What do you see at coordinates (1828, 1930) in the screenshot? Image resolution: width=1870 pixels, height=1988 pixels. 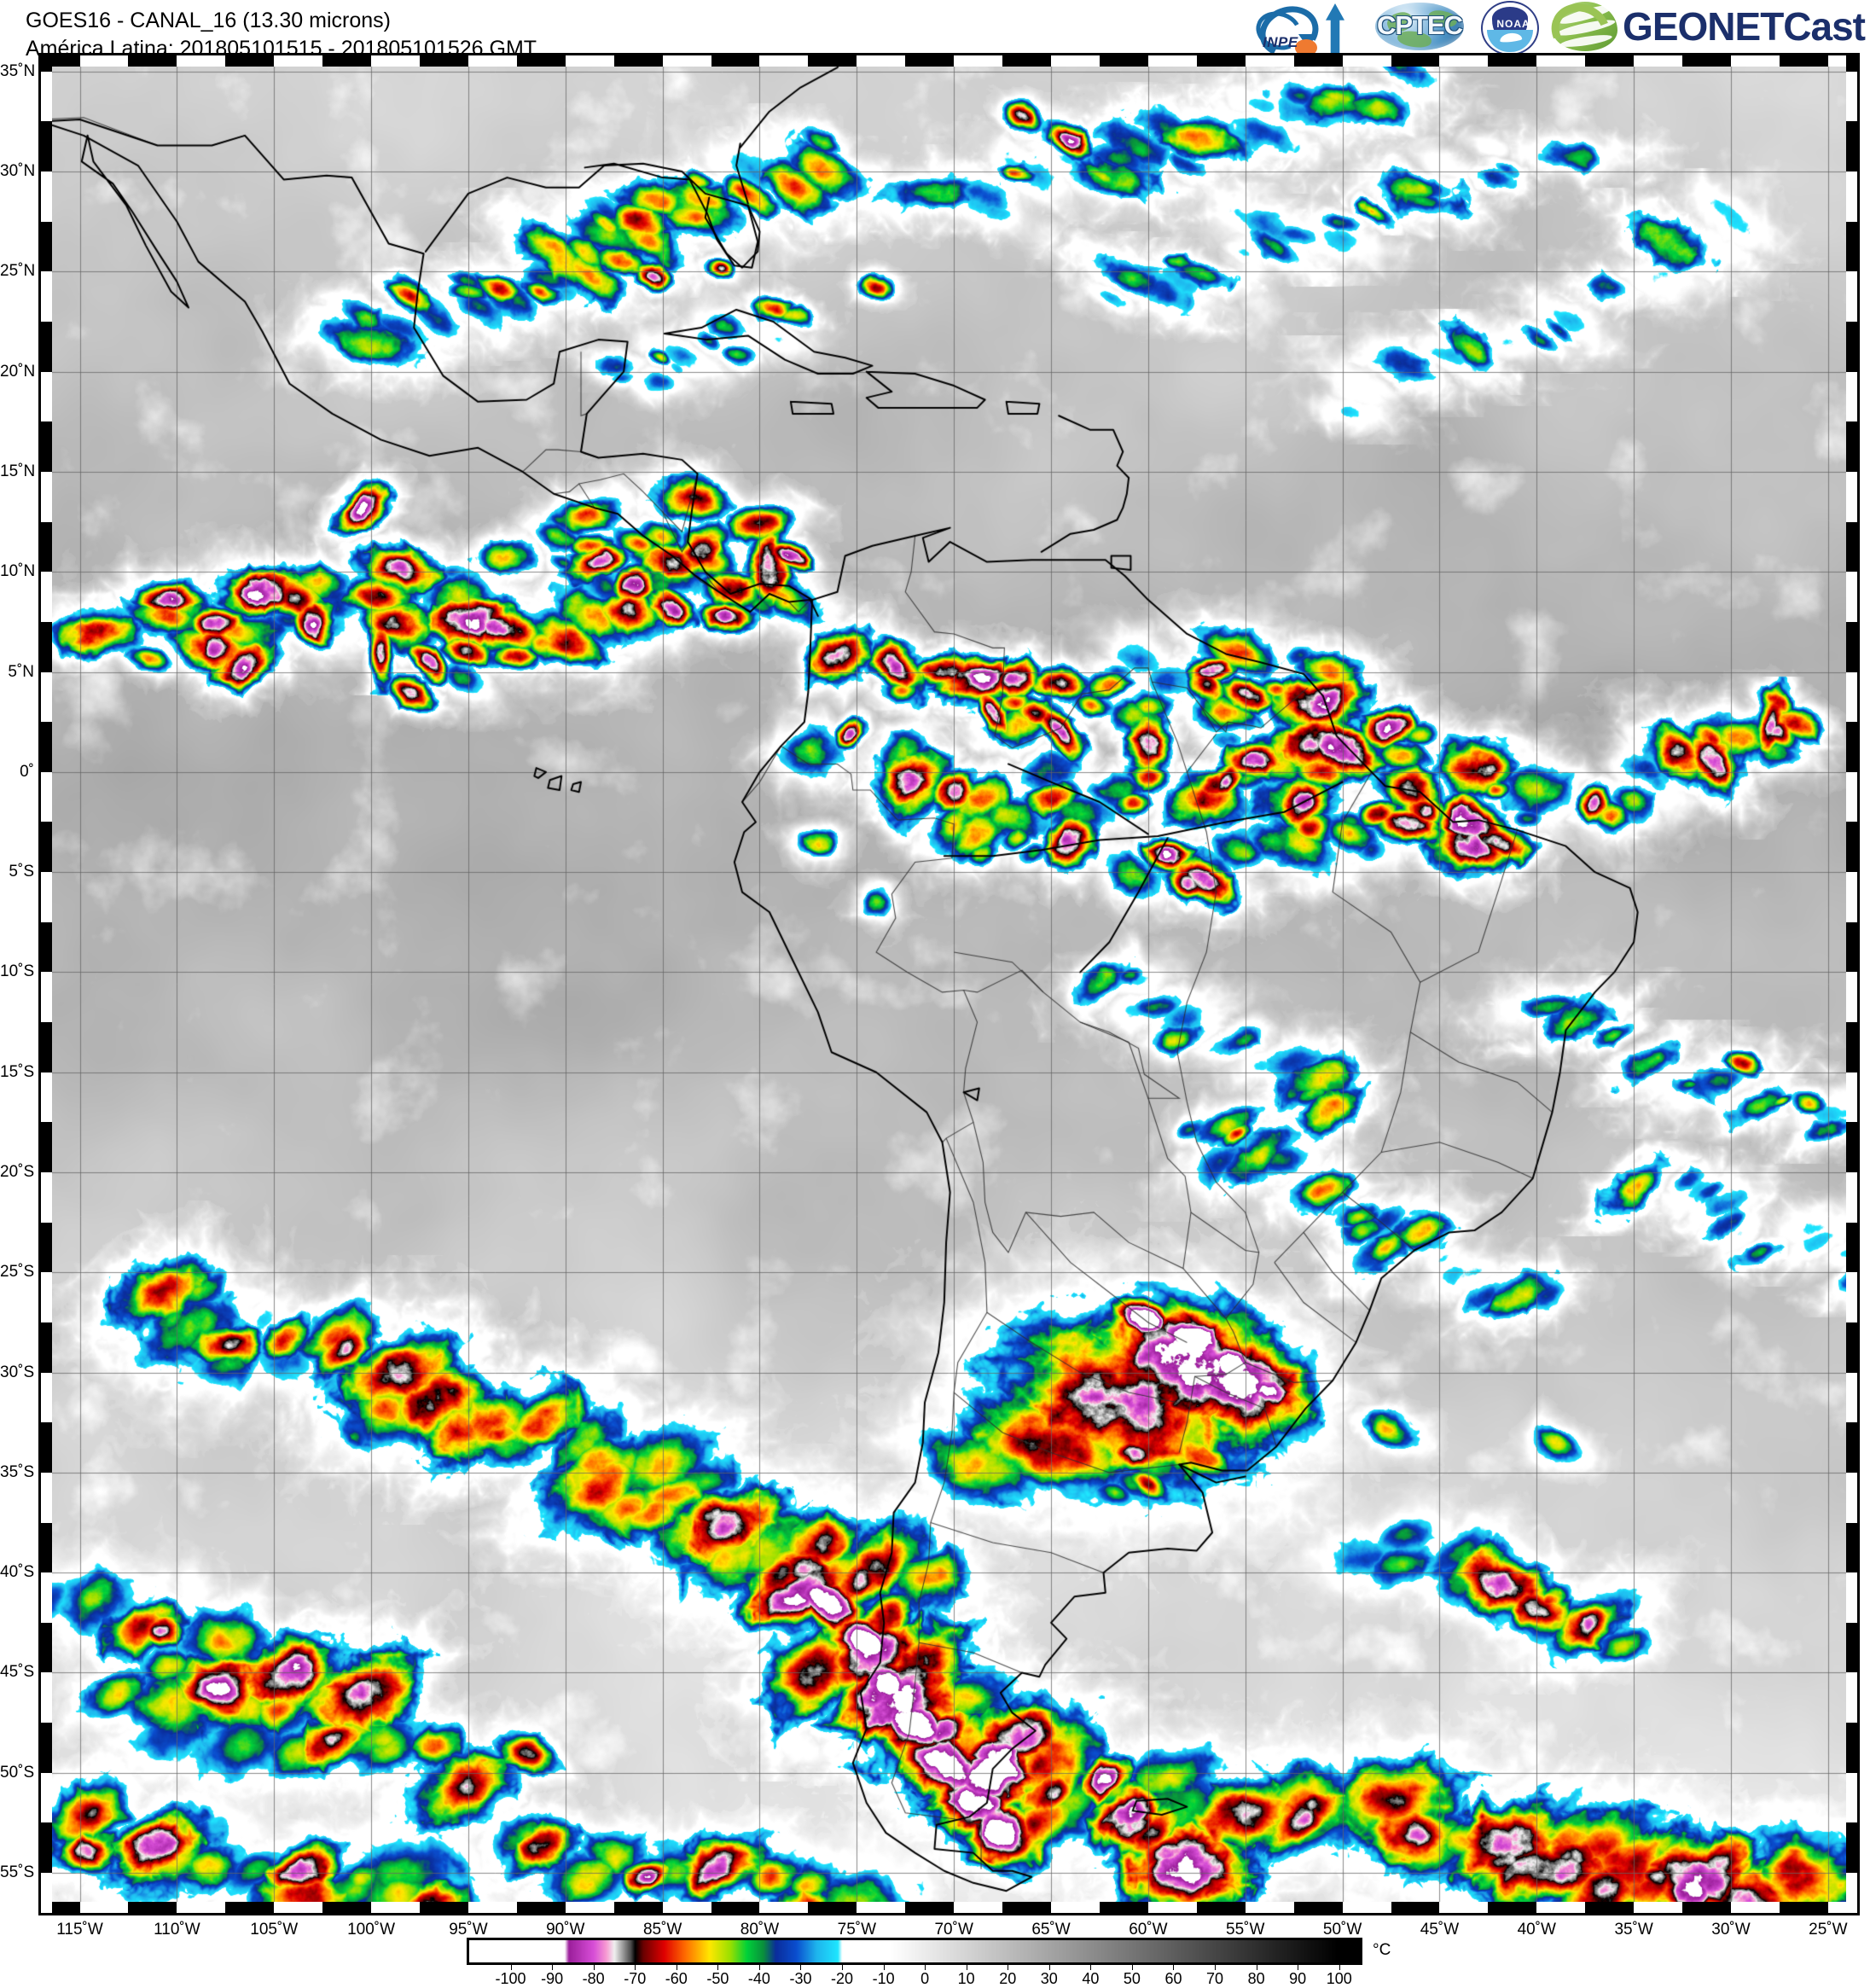 I see `longitude-label: 25˚W` at bounding box center [1828, 1930].